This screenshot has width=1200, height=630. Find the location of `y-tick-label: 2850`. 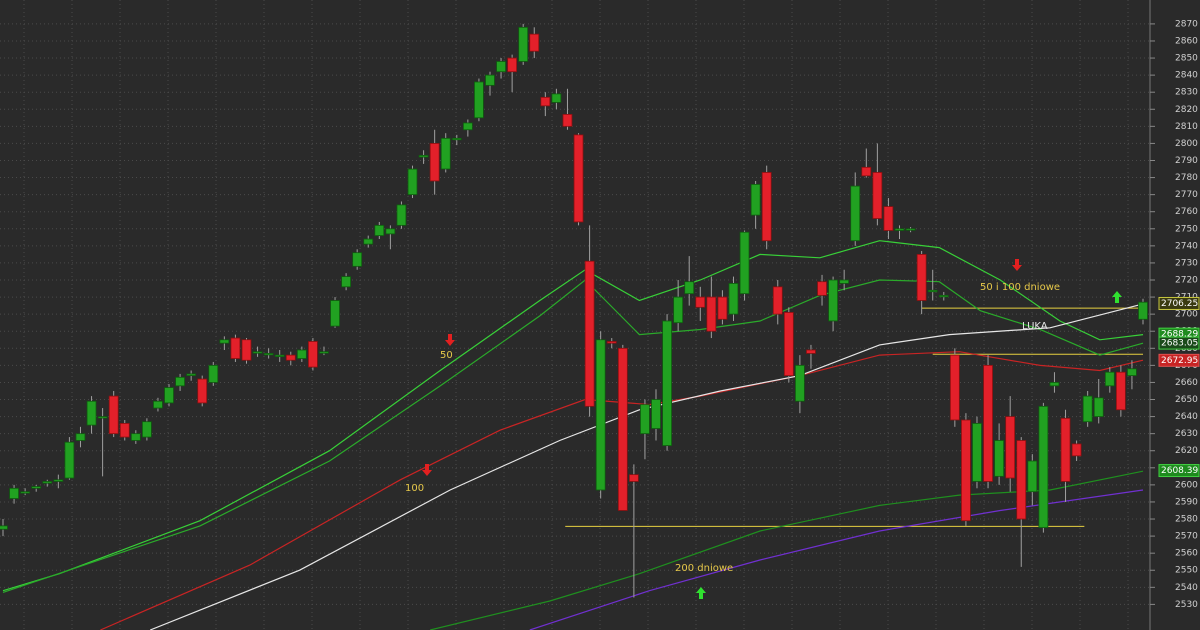

y-tick-label: 2850 is located at coordinates (1186, 59).